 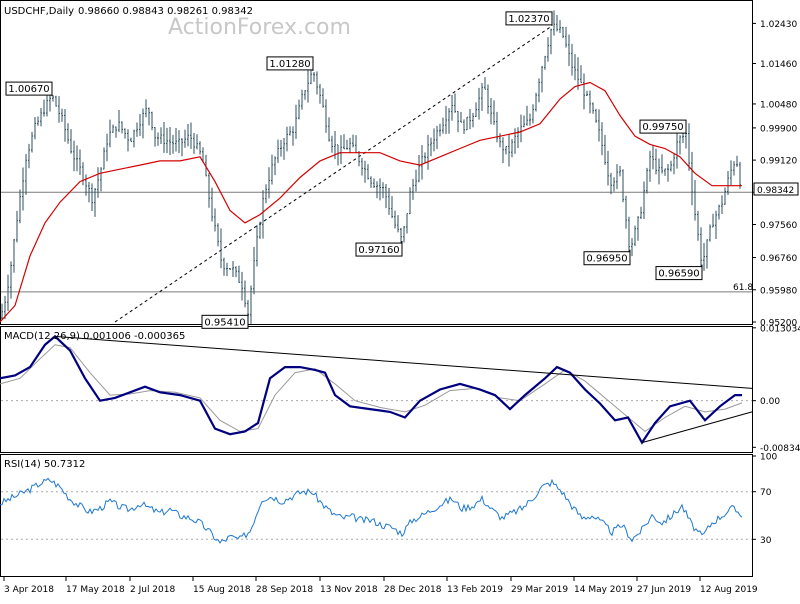 I want to click on price-y-tick-label: 0.95980, so click(x=778, y=291).